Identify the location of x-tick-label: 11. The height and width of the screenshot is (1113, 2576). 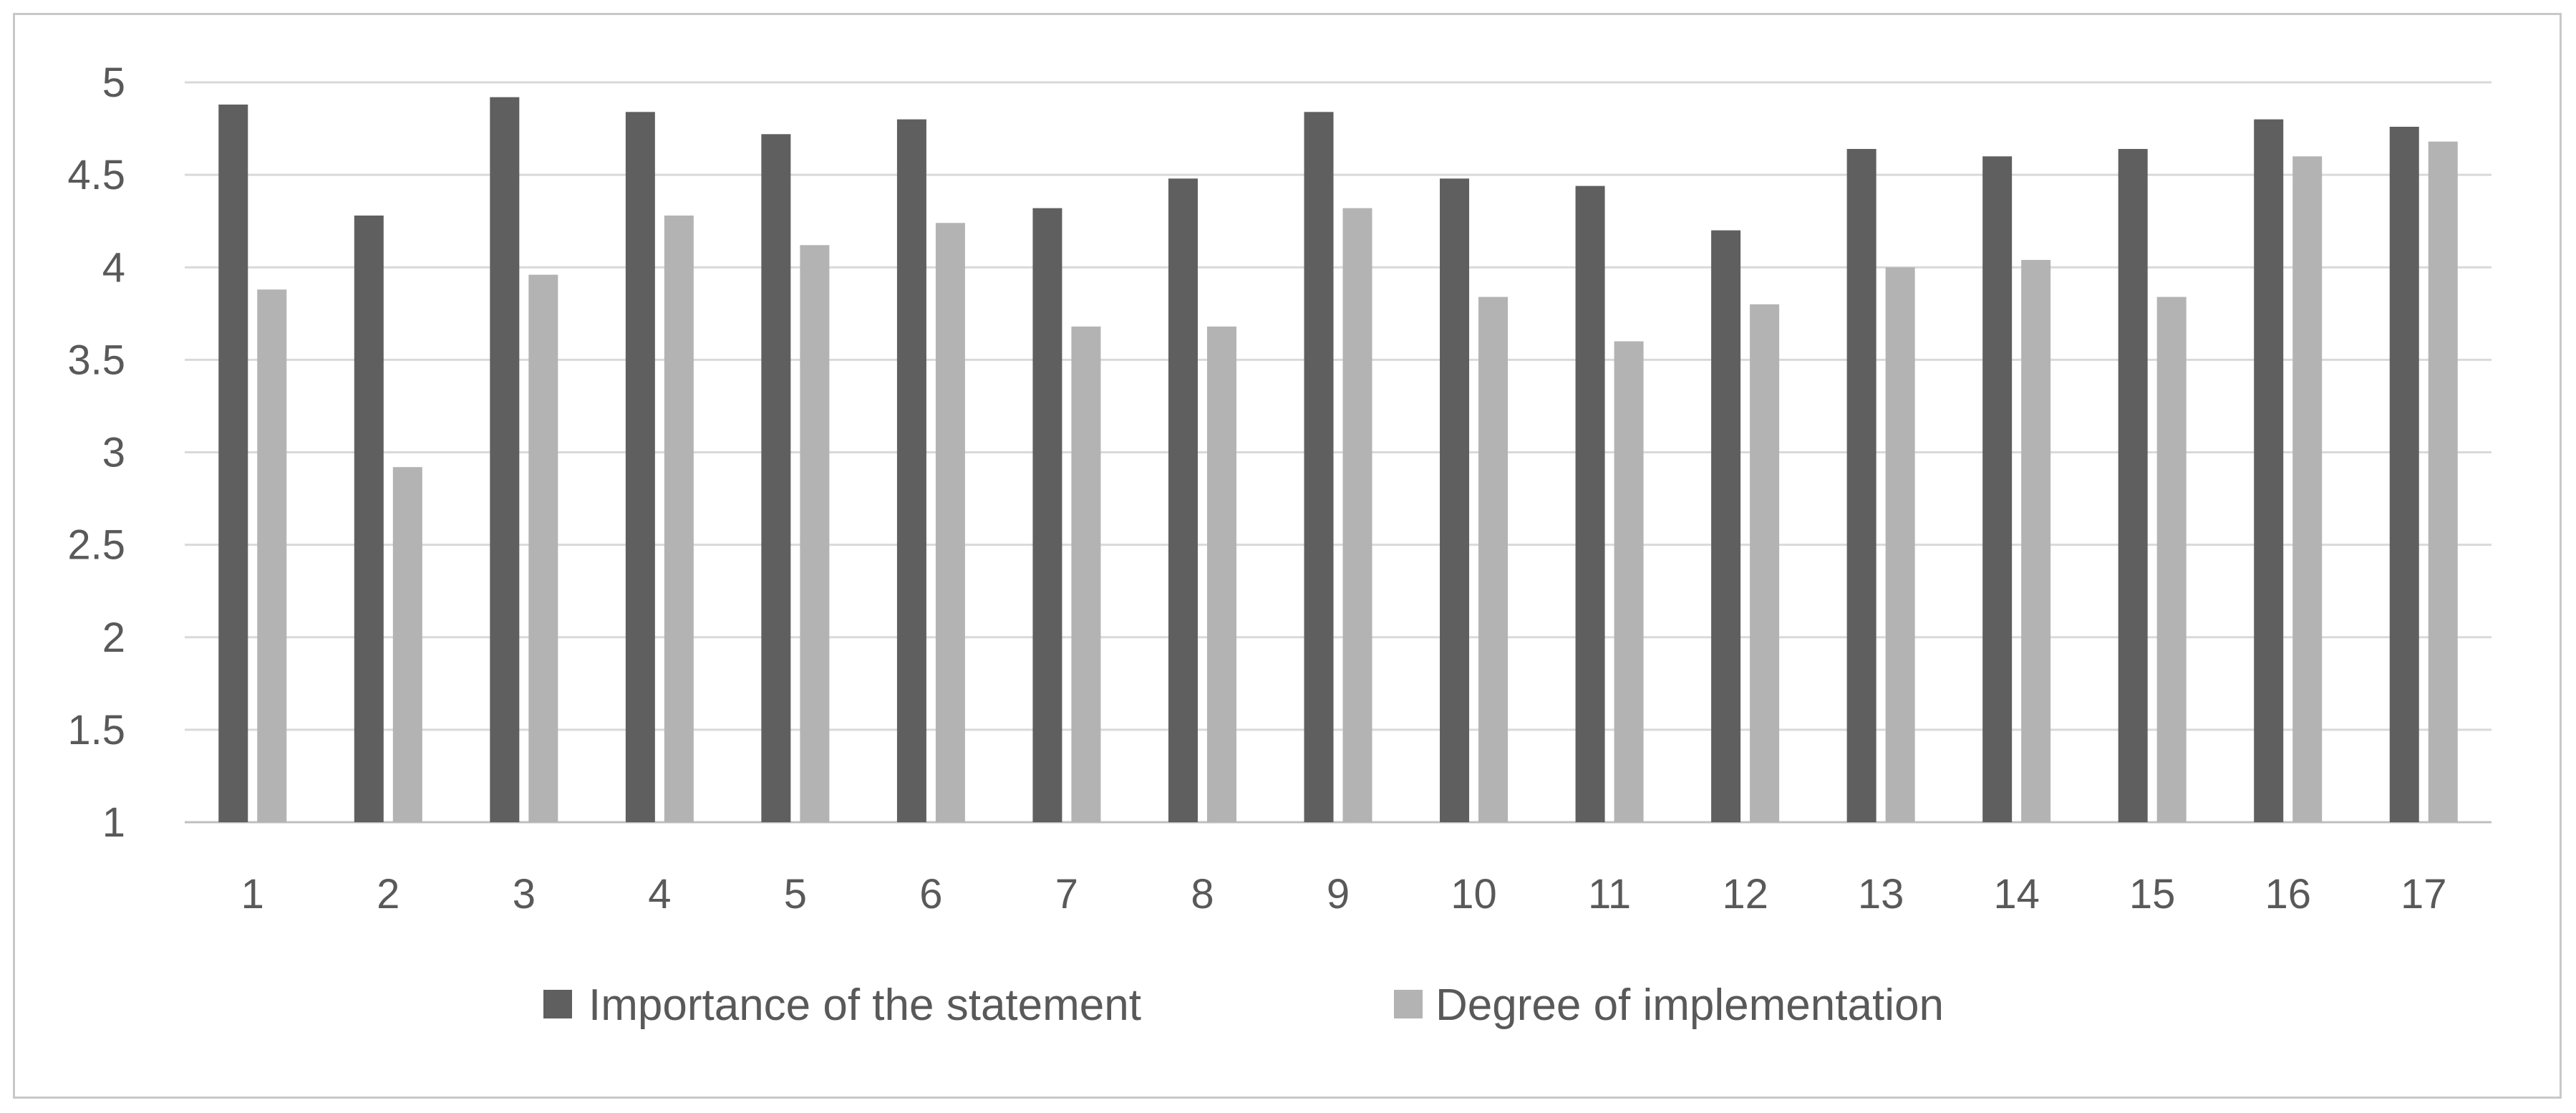
(1610, 894).